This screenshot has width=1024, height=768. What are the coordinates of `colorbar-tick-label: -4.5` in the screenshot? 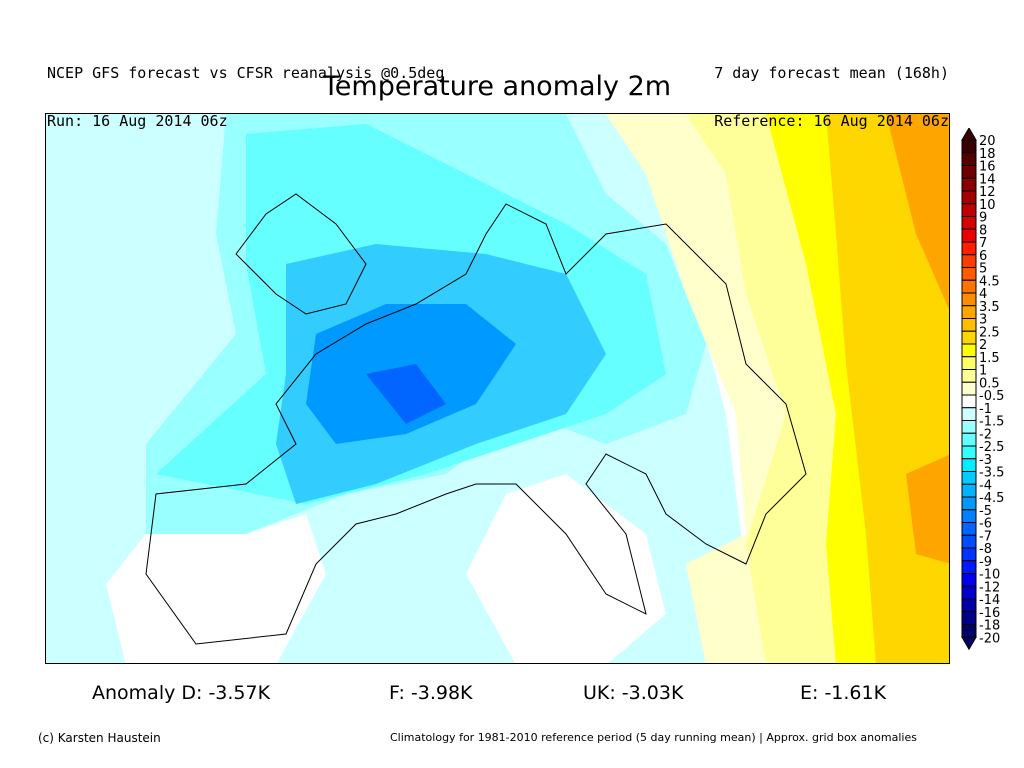 It's located at (991, 498).